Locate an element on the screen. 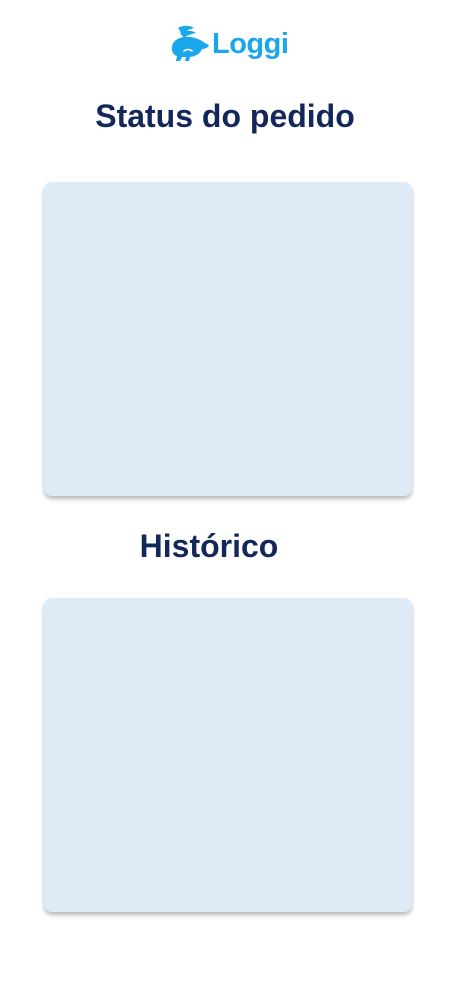 The width and height of the screenshot is (458, 993). rabbit-icon is located at coordinates (190, 43).